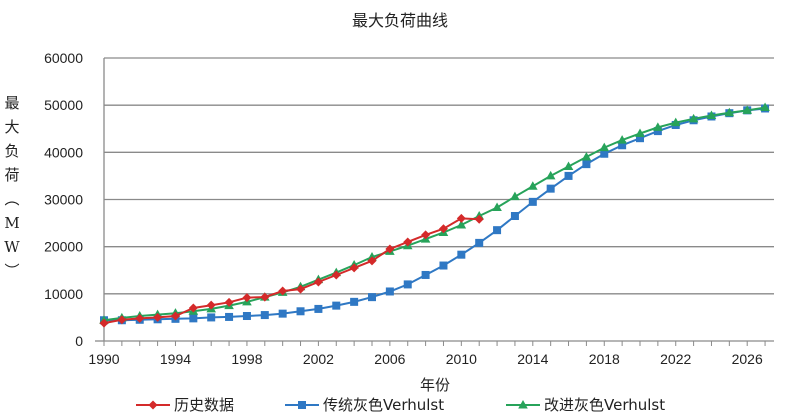  What do you see at coordinates (63, 200) in the screenshot?
I see `y-tick-label: 30000` at bounding box center [63, 200].